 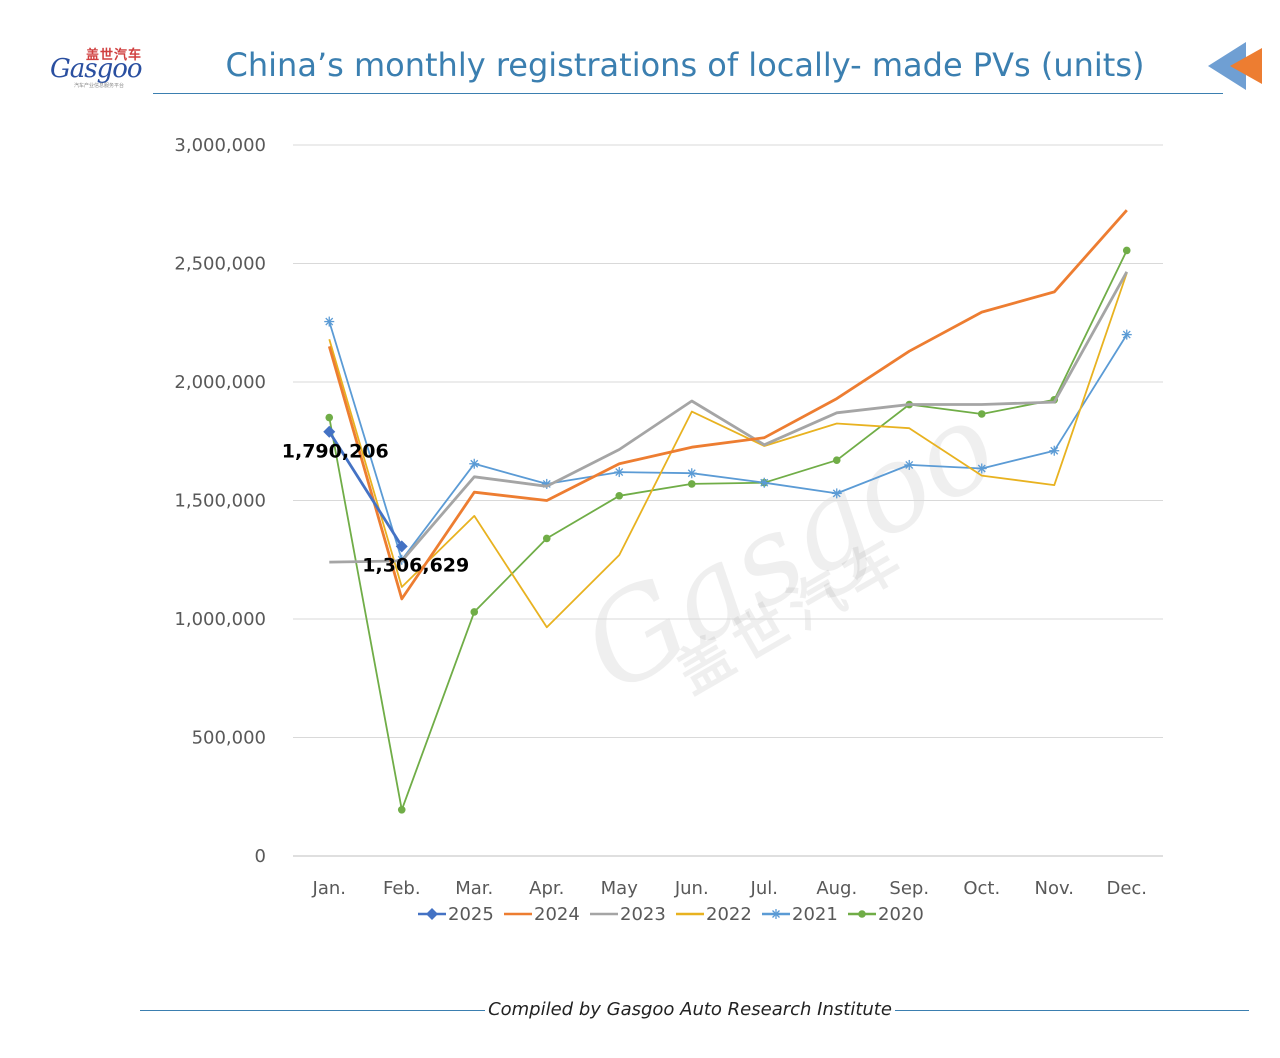 I want to click on corner-arrow-icon, so click(x=1235, y=66).